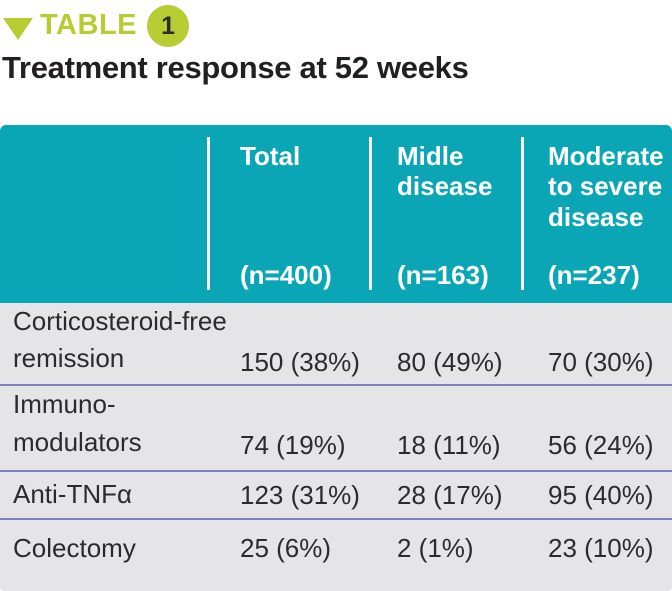 The image size is (672, 591). Describe the element at coordinates (443, 274) in the screenshot. I see `column-sample-size: (n=163)` at that location.